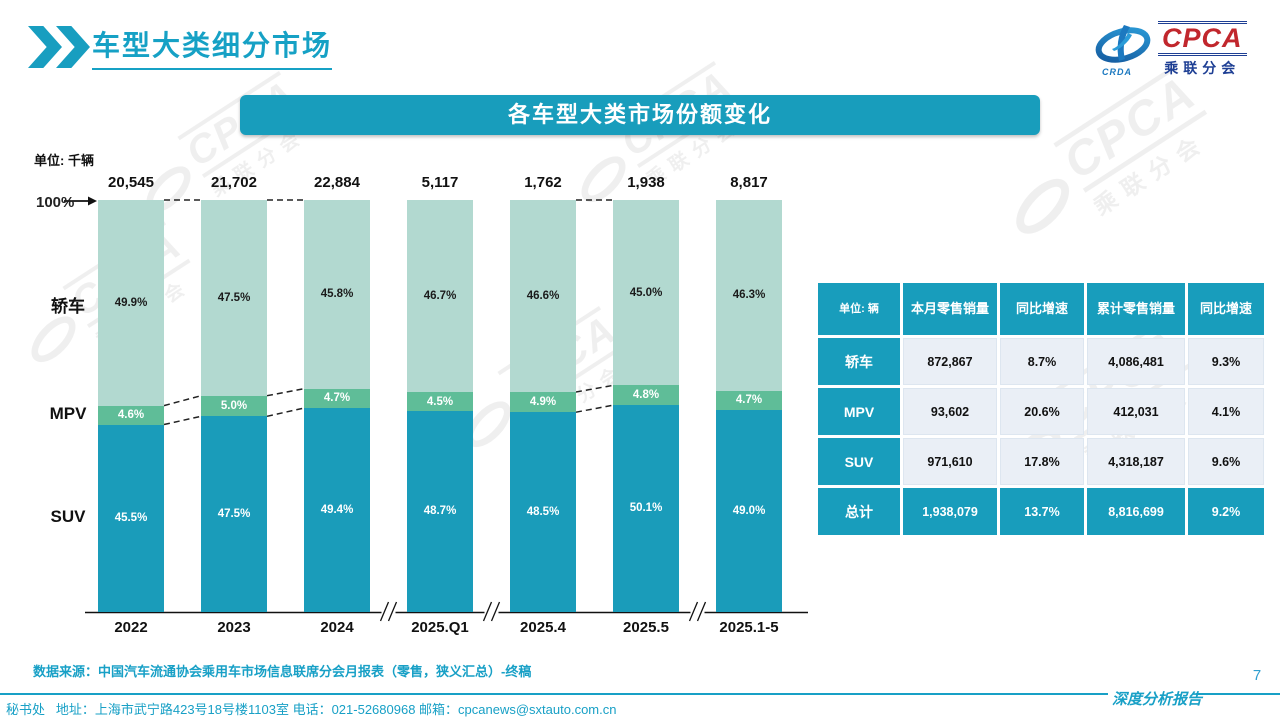 Image resolution: width=1280 pixels, height=720 pixels. Describe the element at coordinates (1136, 411) in the screenshot. I see `table-cell: 412,031` at that location.